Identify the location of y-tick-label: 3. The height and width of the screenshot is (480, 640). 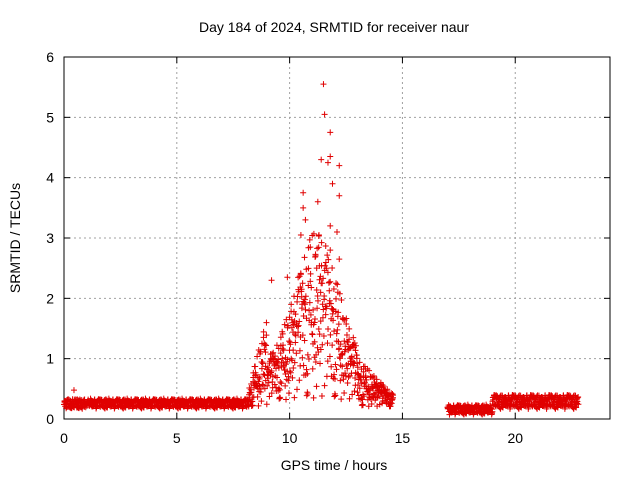
(50, 238).